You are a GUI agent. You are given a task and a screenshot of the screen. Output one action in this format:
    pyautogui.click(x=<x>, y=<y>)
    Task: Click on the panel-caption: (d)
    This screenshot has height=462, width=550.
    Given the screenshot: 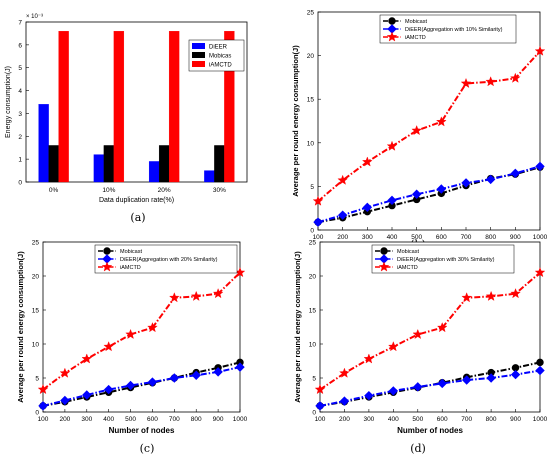 What is the action you would take?
    pyautogui.click(x=418, y=448)
    